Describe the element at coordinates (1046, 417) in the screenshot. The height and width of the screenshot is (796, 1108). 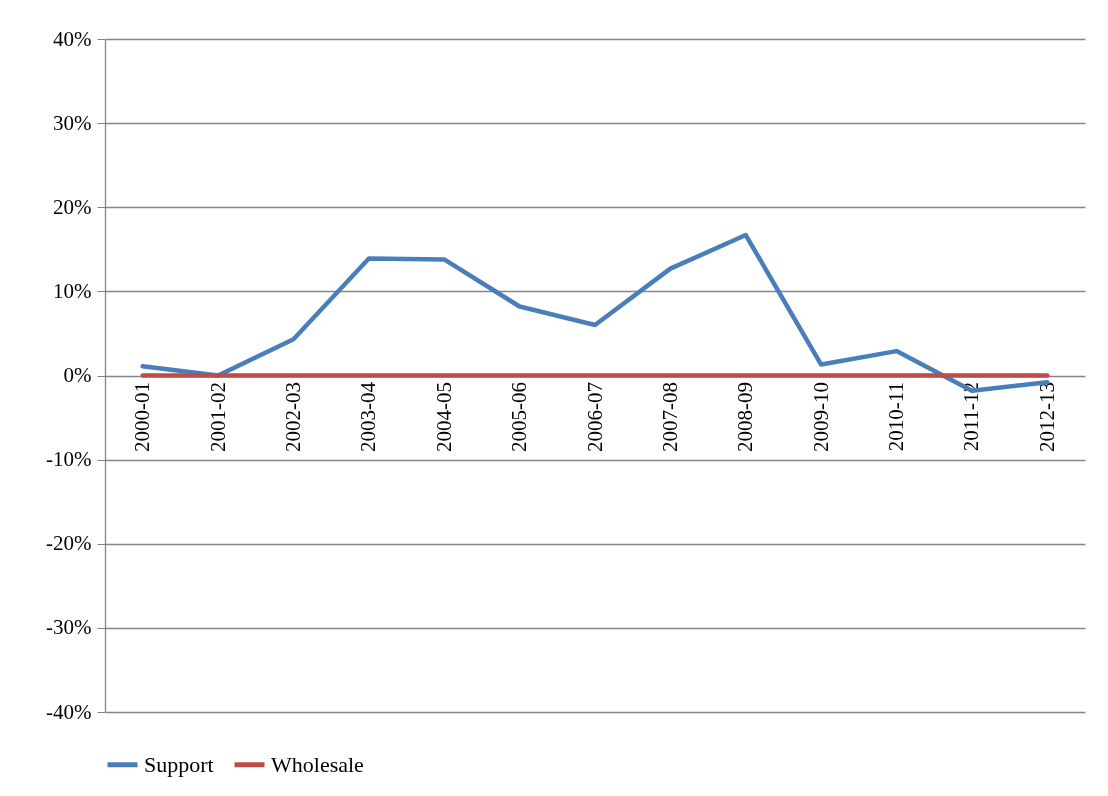
I see `x-tick-label: 2012-13` at that location.